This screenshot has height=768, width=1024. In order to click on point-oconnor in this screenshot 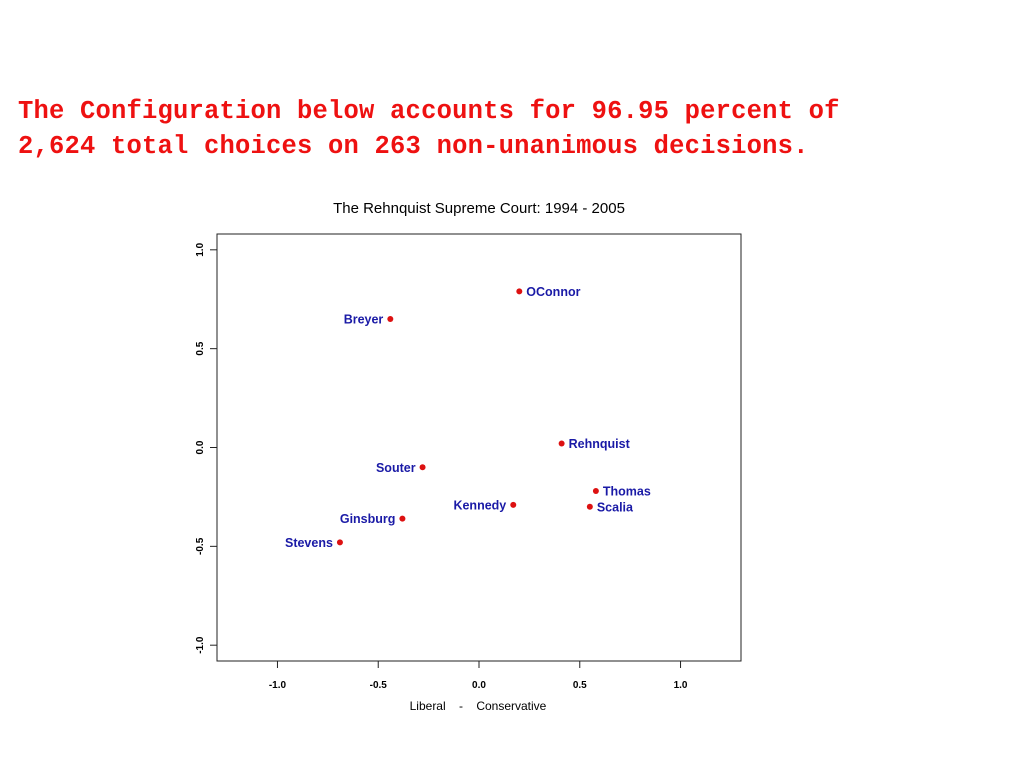, I will do `click(519, 291)`.